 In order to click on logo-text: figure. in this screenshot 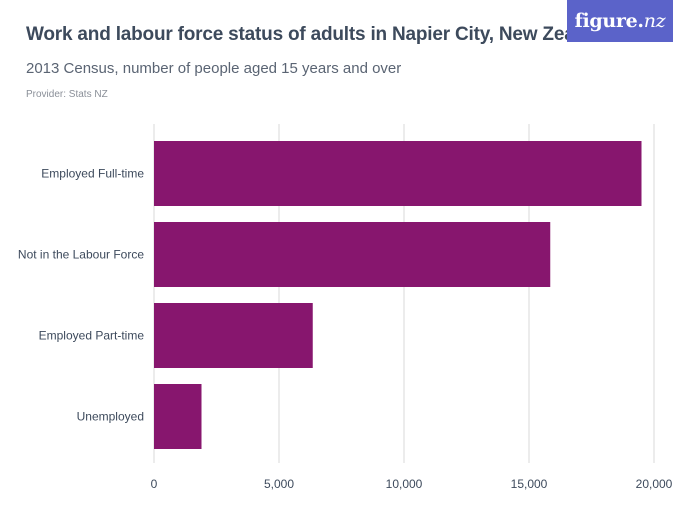, I will do `click(609, 21)`.